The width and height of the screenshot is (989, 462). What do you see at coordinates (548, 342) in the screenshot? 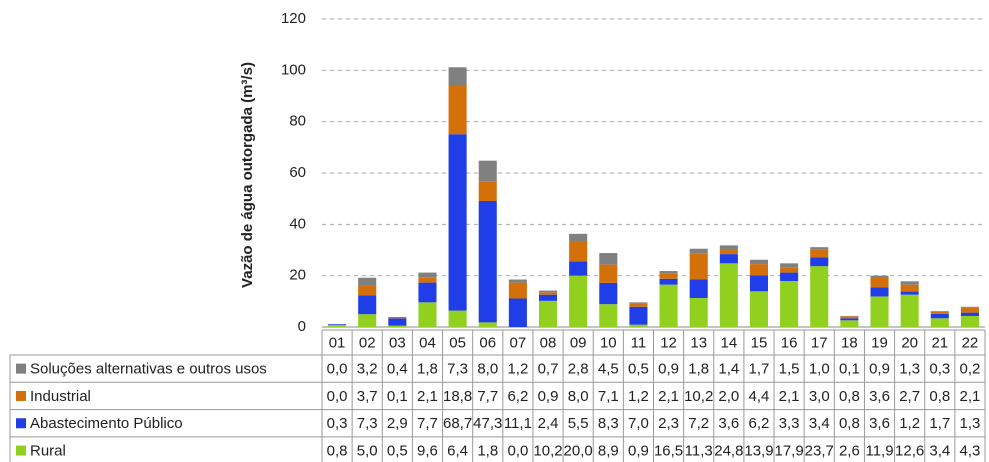
I see `x-tick-label: 08` at bounding box center [548, 342].